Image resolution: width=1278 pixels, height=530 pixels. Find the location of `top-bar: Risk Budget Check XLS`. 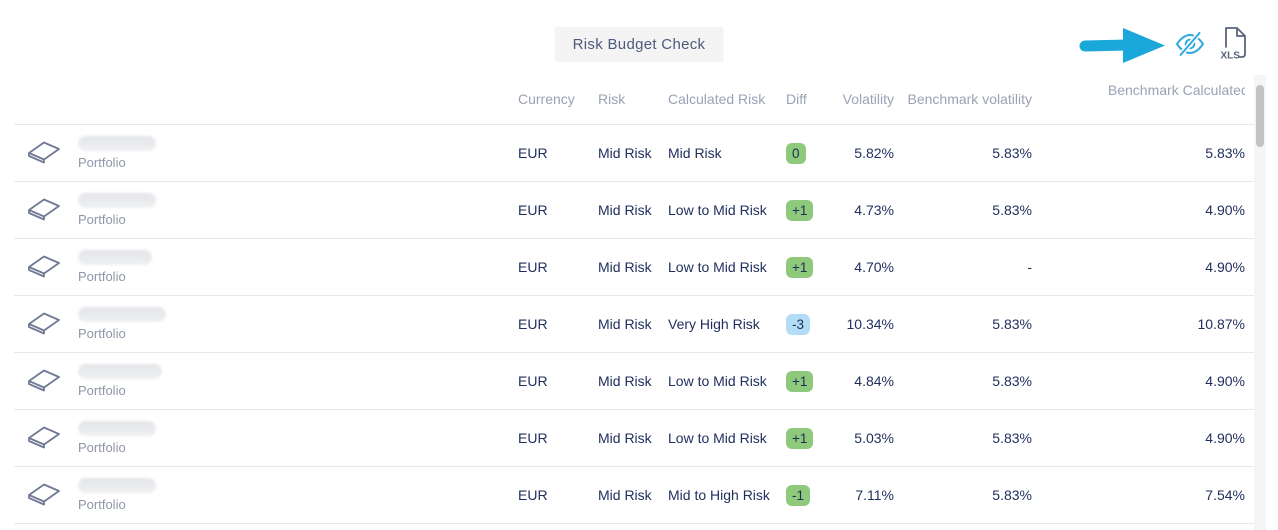

top-bar: Risk Budget Check XLS is located at coordinates (639, 37).